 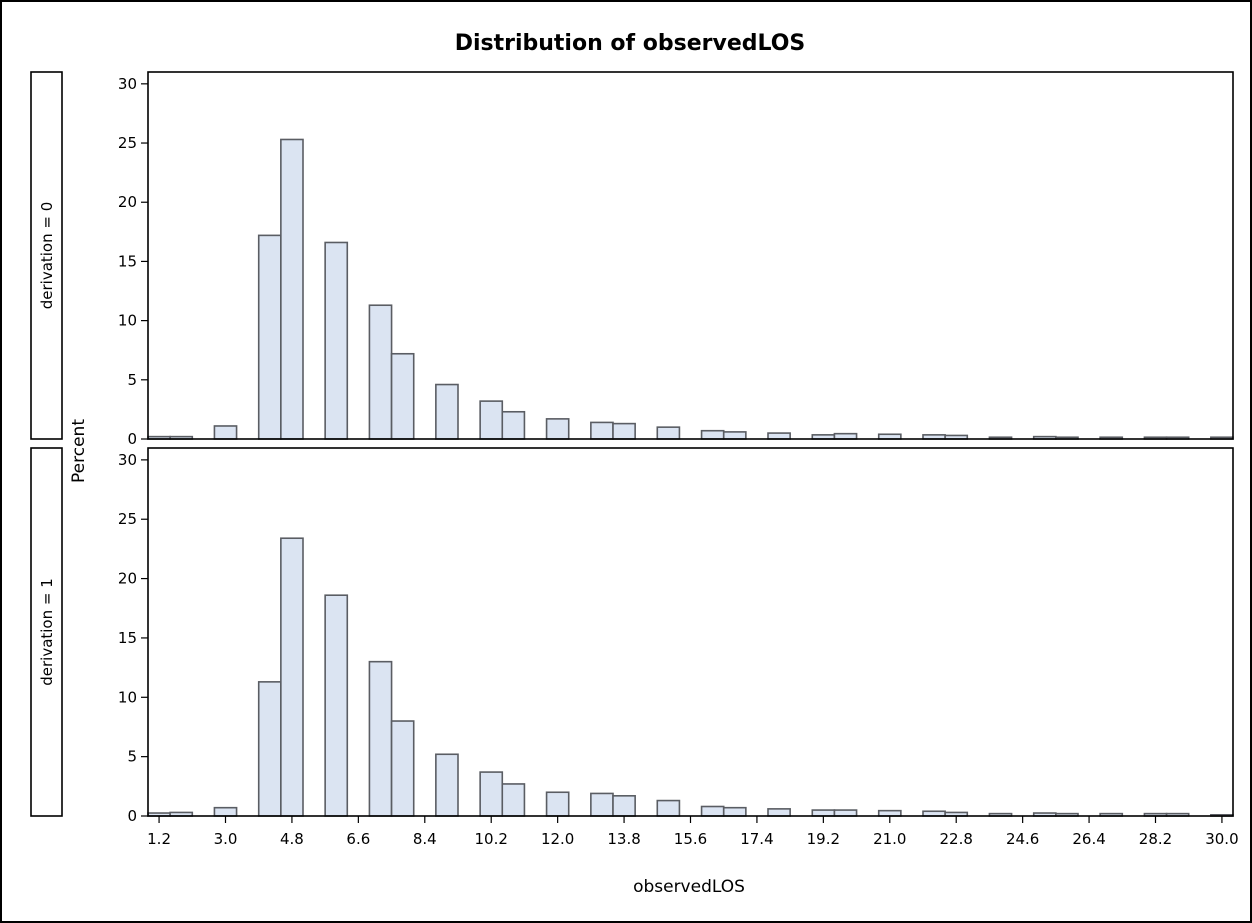 I want to click on y-axis-label: Percent, so click(x=79, y=451).